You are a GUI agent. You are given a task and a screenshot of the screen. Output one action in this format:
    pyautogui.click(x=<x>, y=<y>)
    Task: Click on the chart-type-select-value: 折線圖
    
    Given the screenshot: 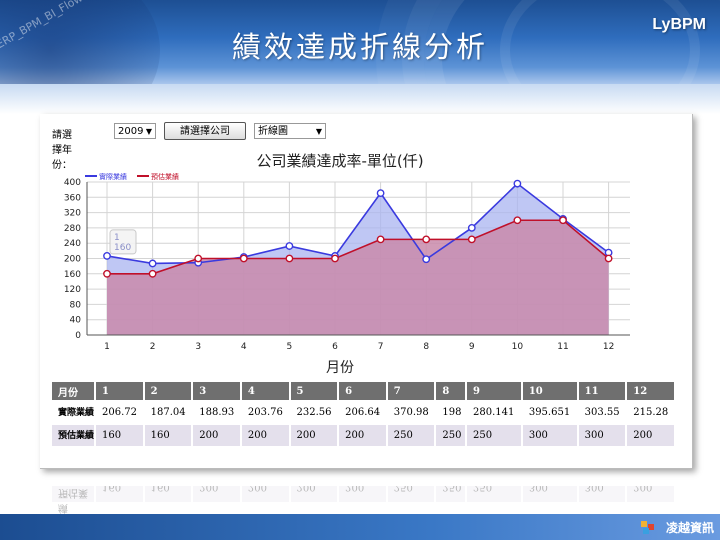 What is the action you would take?
    pyautogui.click(x=273, y=131)
    